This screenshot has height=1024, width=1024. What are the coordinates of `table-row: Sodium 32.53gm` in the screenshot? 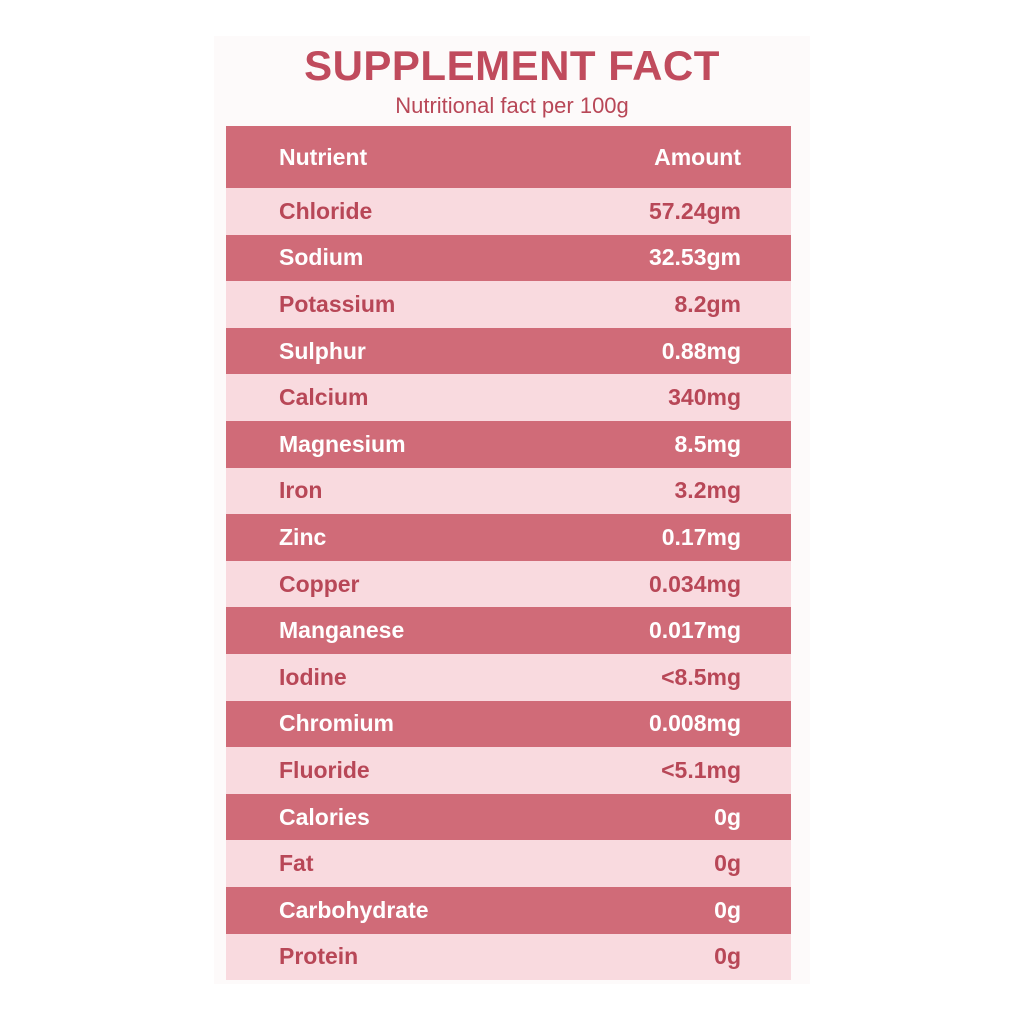 It's located at (508, 258).